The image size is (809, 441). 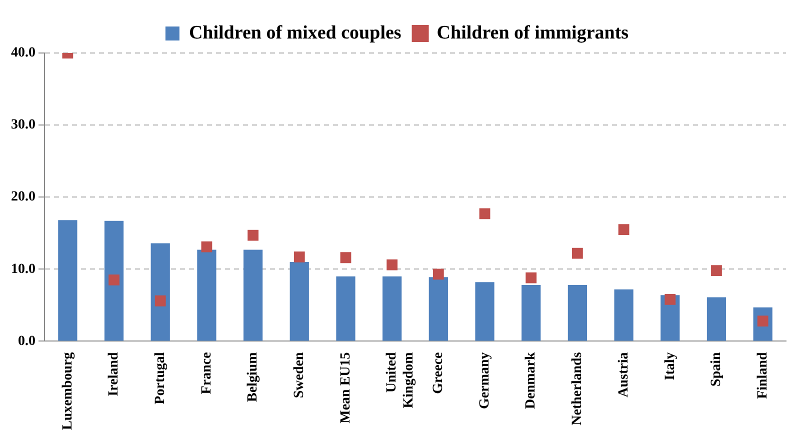 I want to click on x-tick-label: Greece, so click(x=438, y=373).